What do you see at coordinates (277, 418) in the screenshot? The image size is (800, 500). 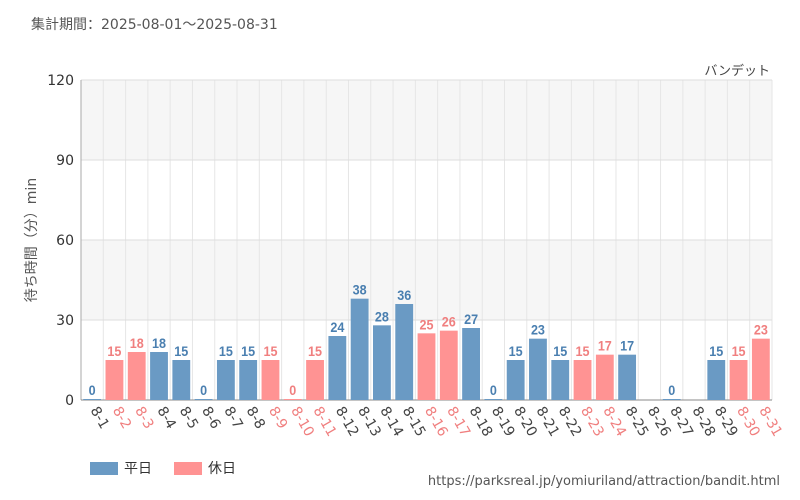 I see `x-tick-label: 8-9` at bounding box center [277, 418].